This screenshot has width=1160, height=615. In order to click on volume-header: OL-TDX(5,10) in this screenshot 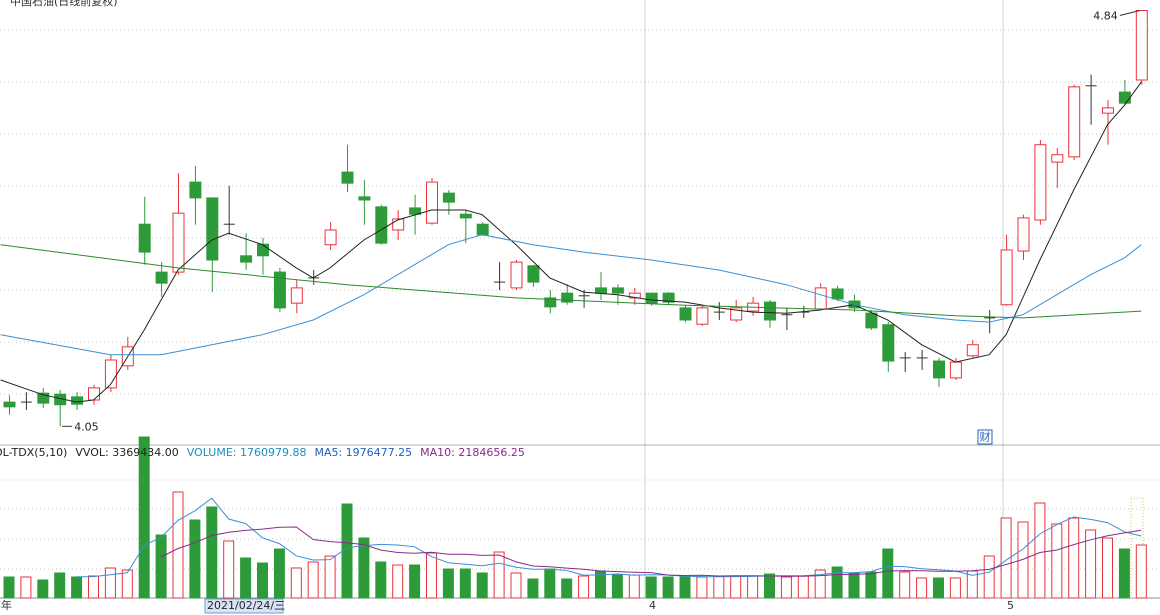, I will do `click(33, 452)`.